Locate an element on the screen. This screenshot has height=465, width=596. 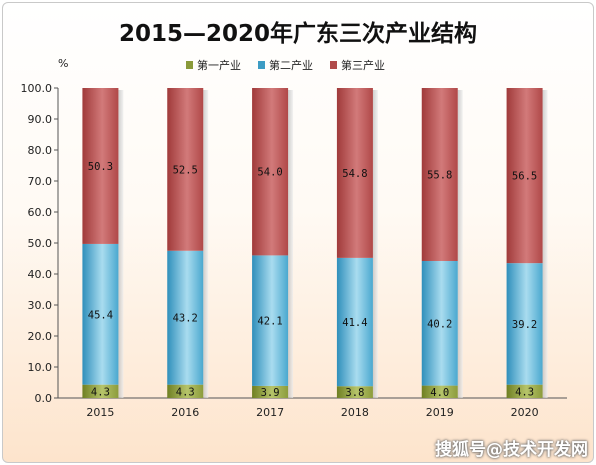
y-tick-label: 50.0 is located at coordinates (40, 243).